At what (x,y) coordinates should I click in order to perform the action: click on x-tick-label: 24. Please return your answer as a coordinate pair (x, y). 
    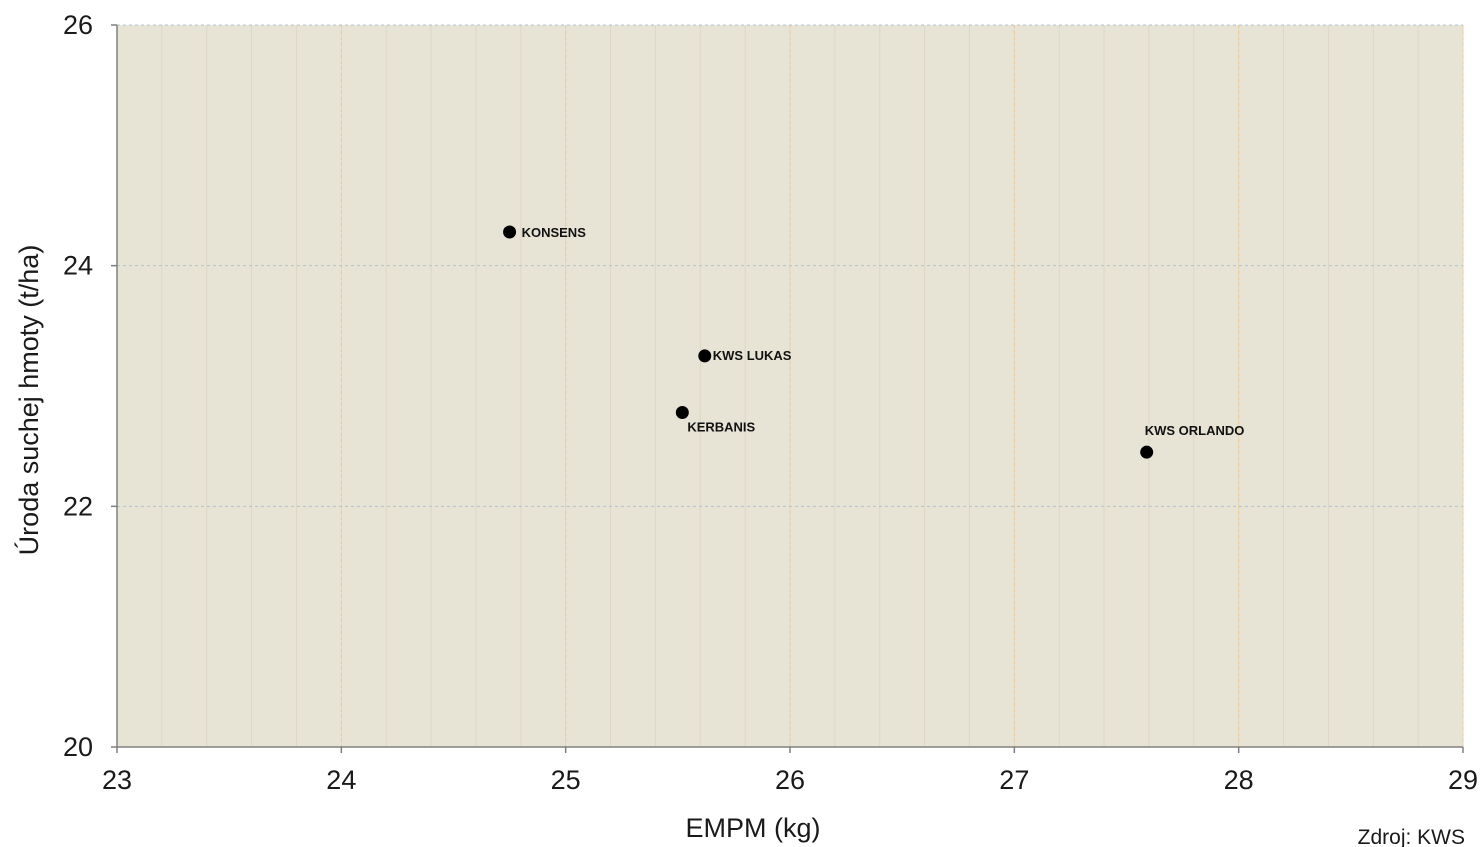
    Looking at the image, I should click on (341, 780).